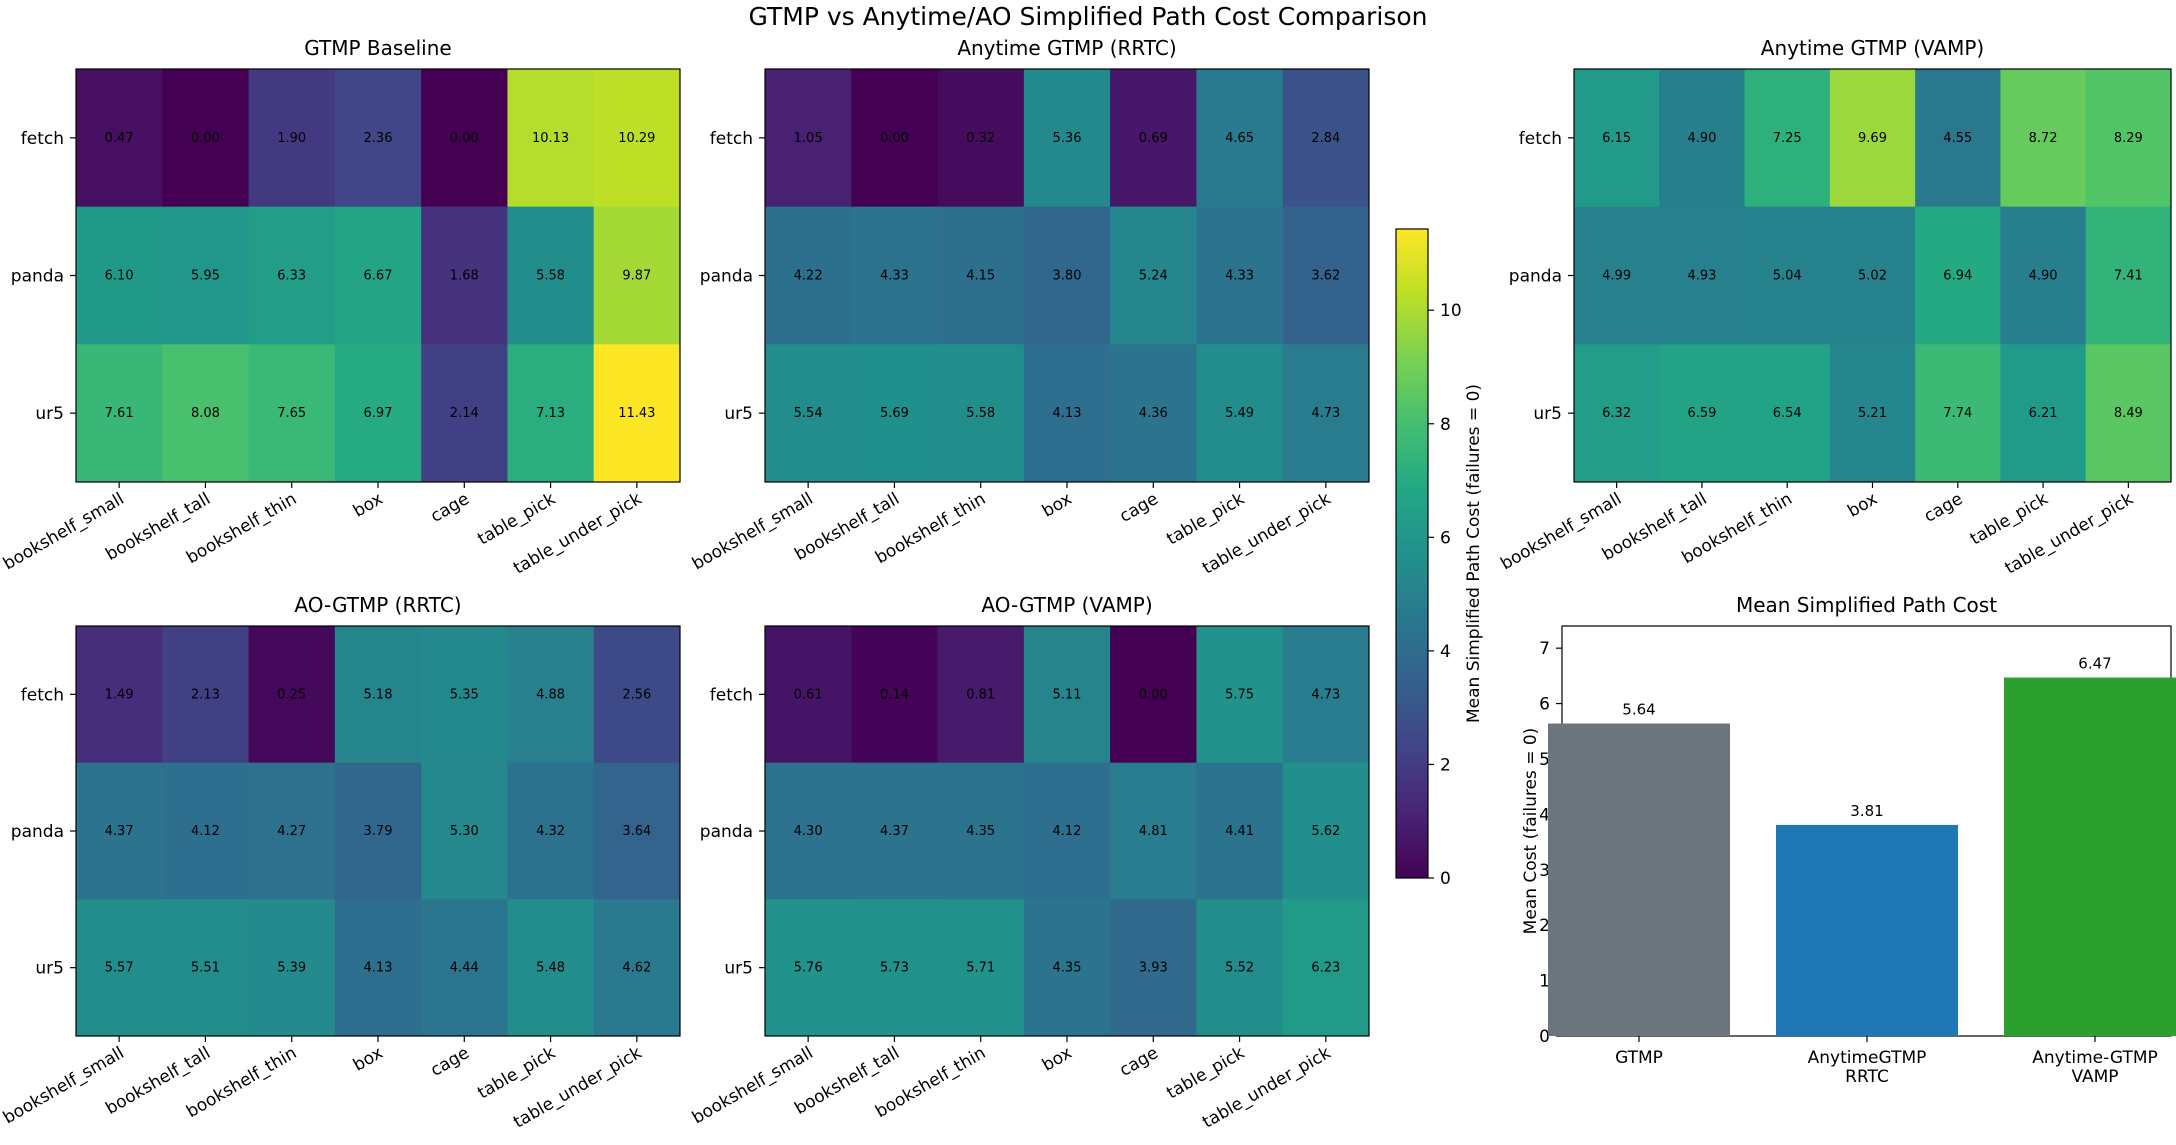 This screenshot has width=2176, height=1145. What do you see at coordinates (894, 694) in the screenshot?
I see `cell-value-label: 0.14` at bounding box center [894, 694].